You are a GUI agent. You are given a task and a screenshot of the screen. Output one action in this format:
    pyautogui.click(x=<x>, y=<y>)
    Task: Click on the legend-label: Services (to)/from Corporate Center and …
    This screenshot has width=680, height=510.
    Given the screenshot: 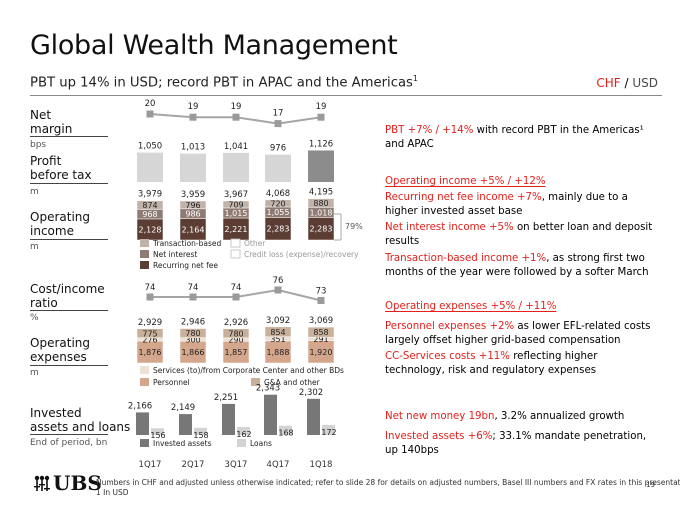 What is the action you would take?
    pyautogui.click(x=248, y=370)
    